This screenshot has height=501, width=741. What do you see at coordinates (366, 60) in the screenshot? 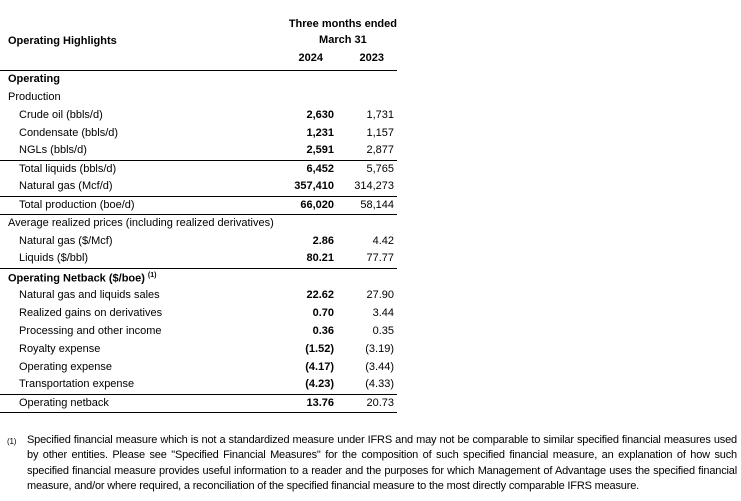
I see `column-header-2023: 2023` at bounding box center [366, 60].